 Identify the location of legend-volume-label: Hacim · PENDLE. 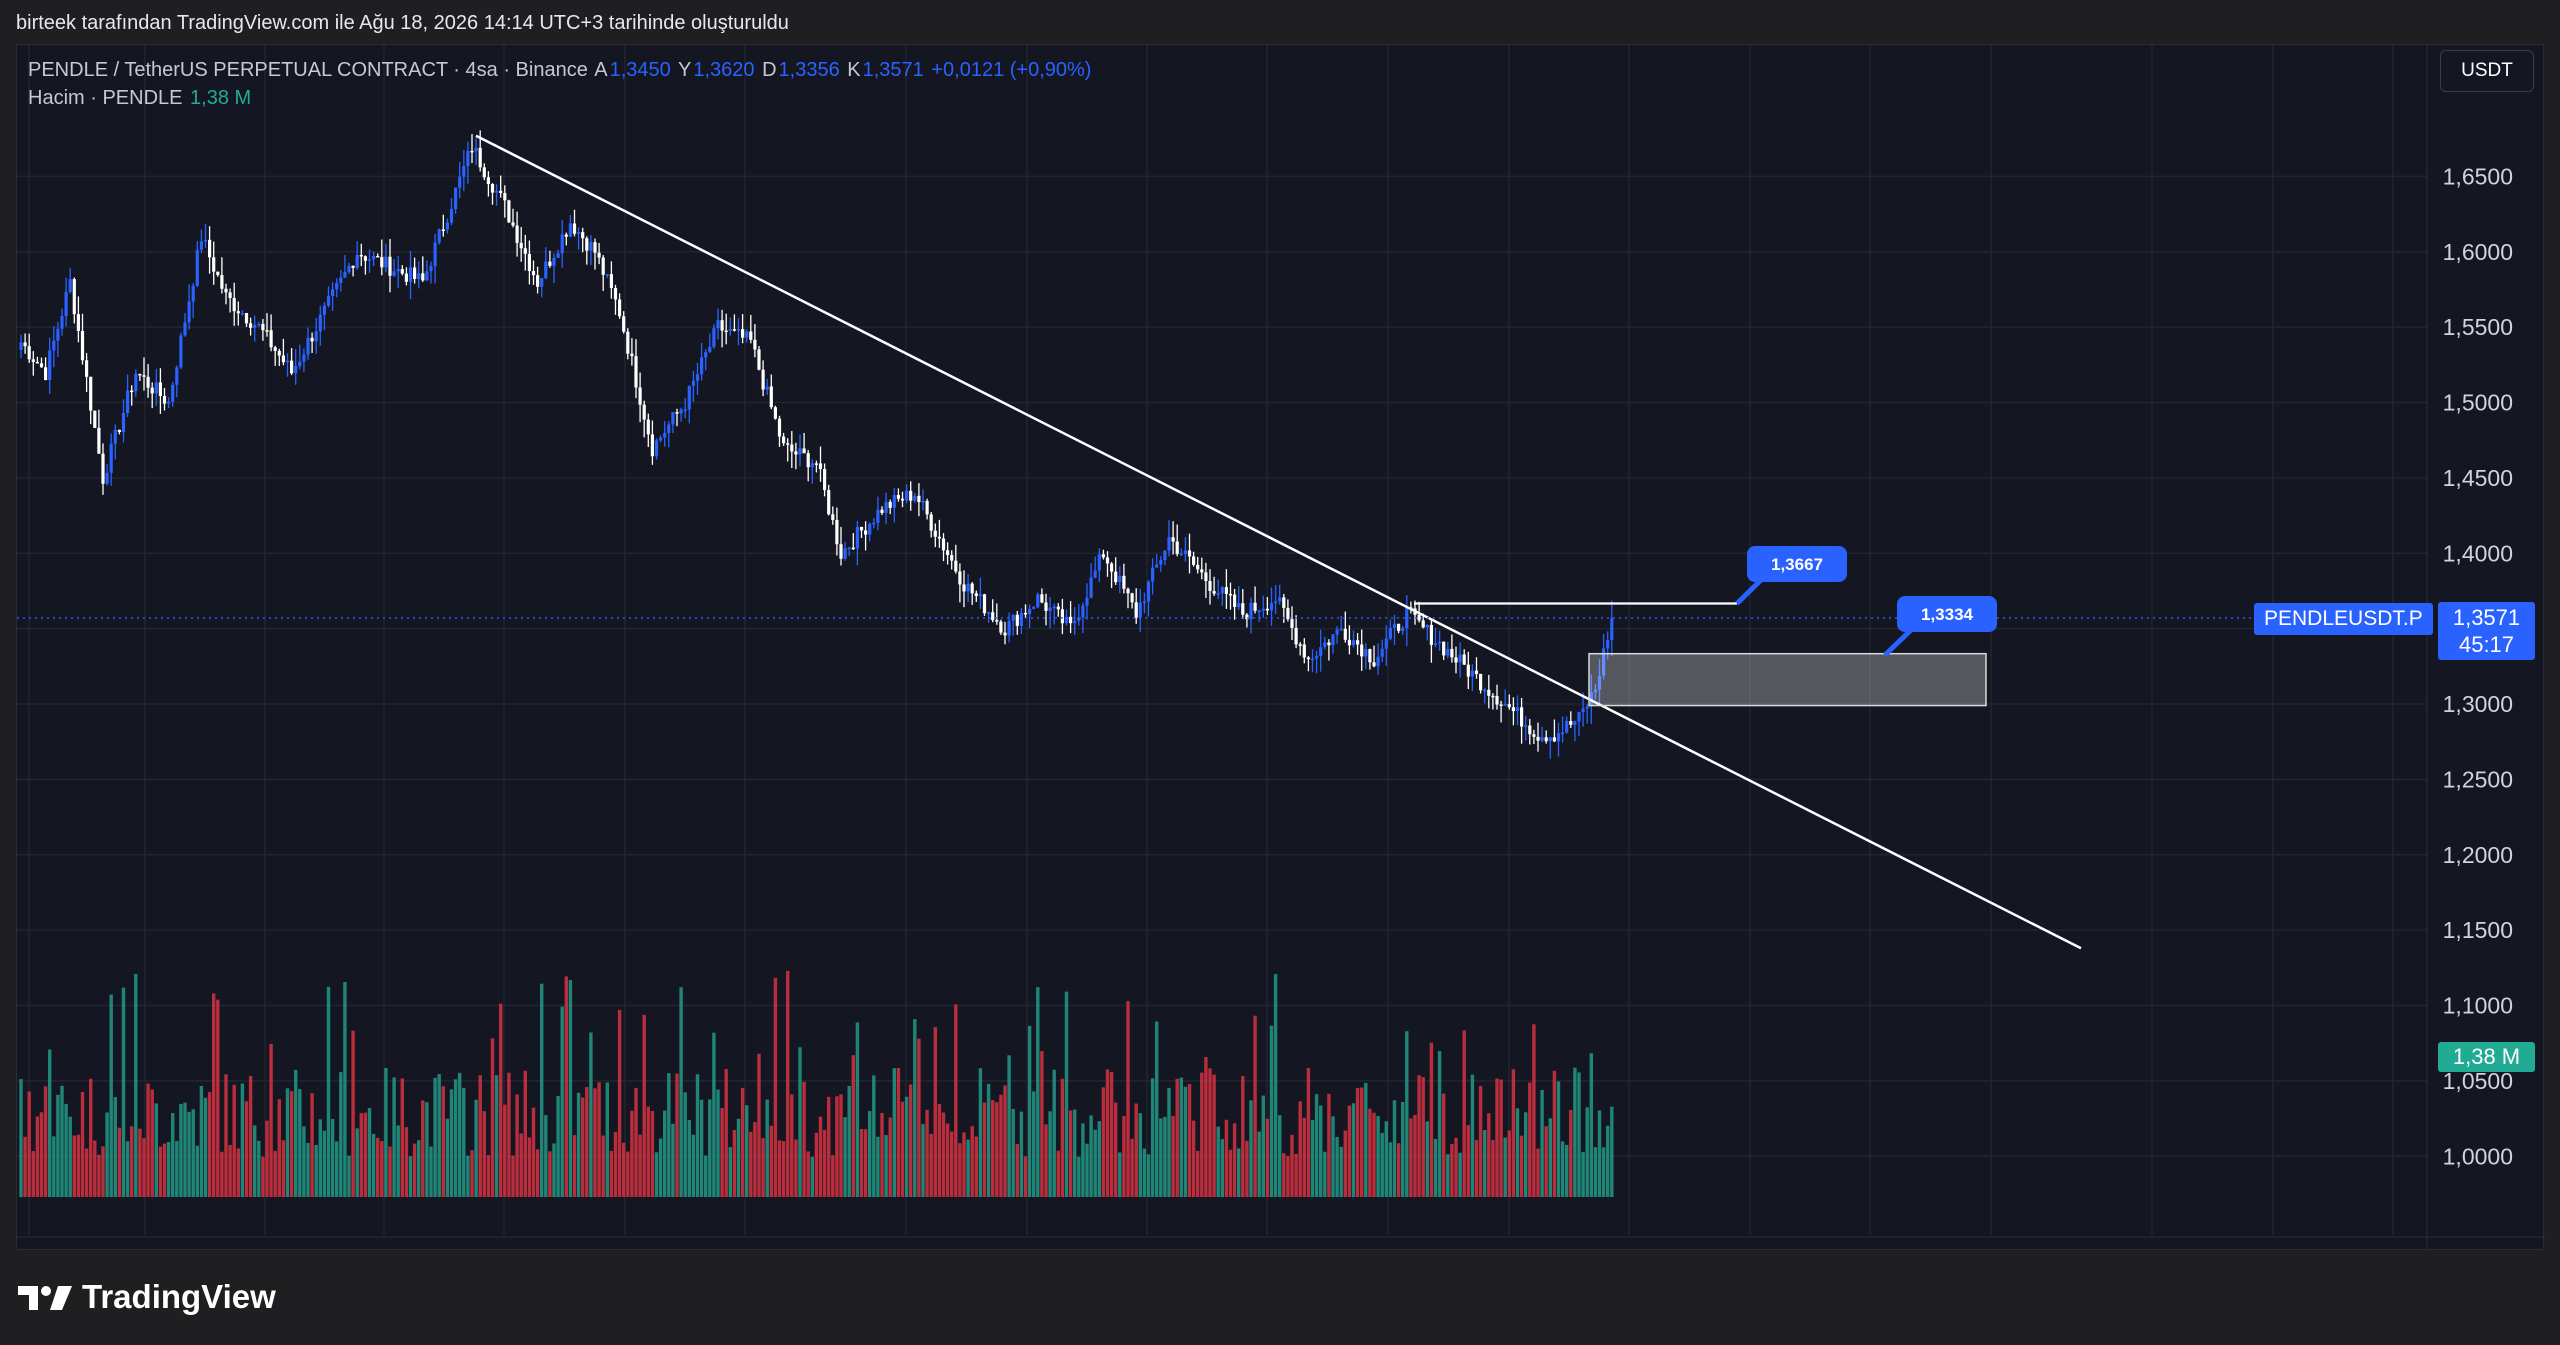
(105, 98).